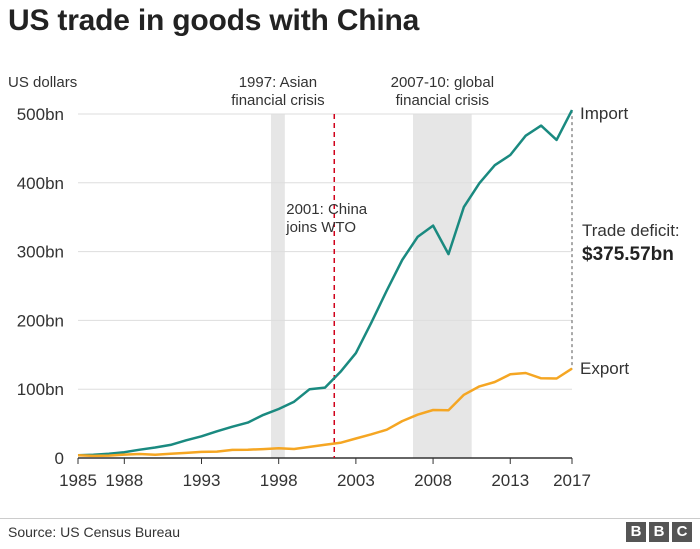 The width and height of the screenshot is (700, 549). Describe the element at coordinates (442, 82) in the screenshot. I see `shaded-period-label: 2007-10: global` at that location.